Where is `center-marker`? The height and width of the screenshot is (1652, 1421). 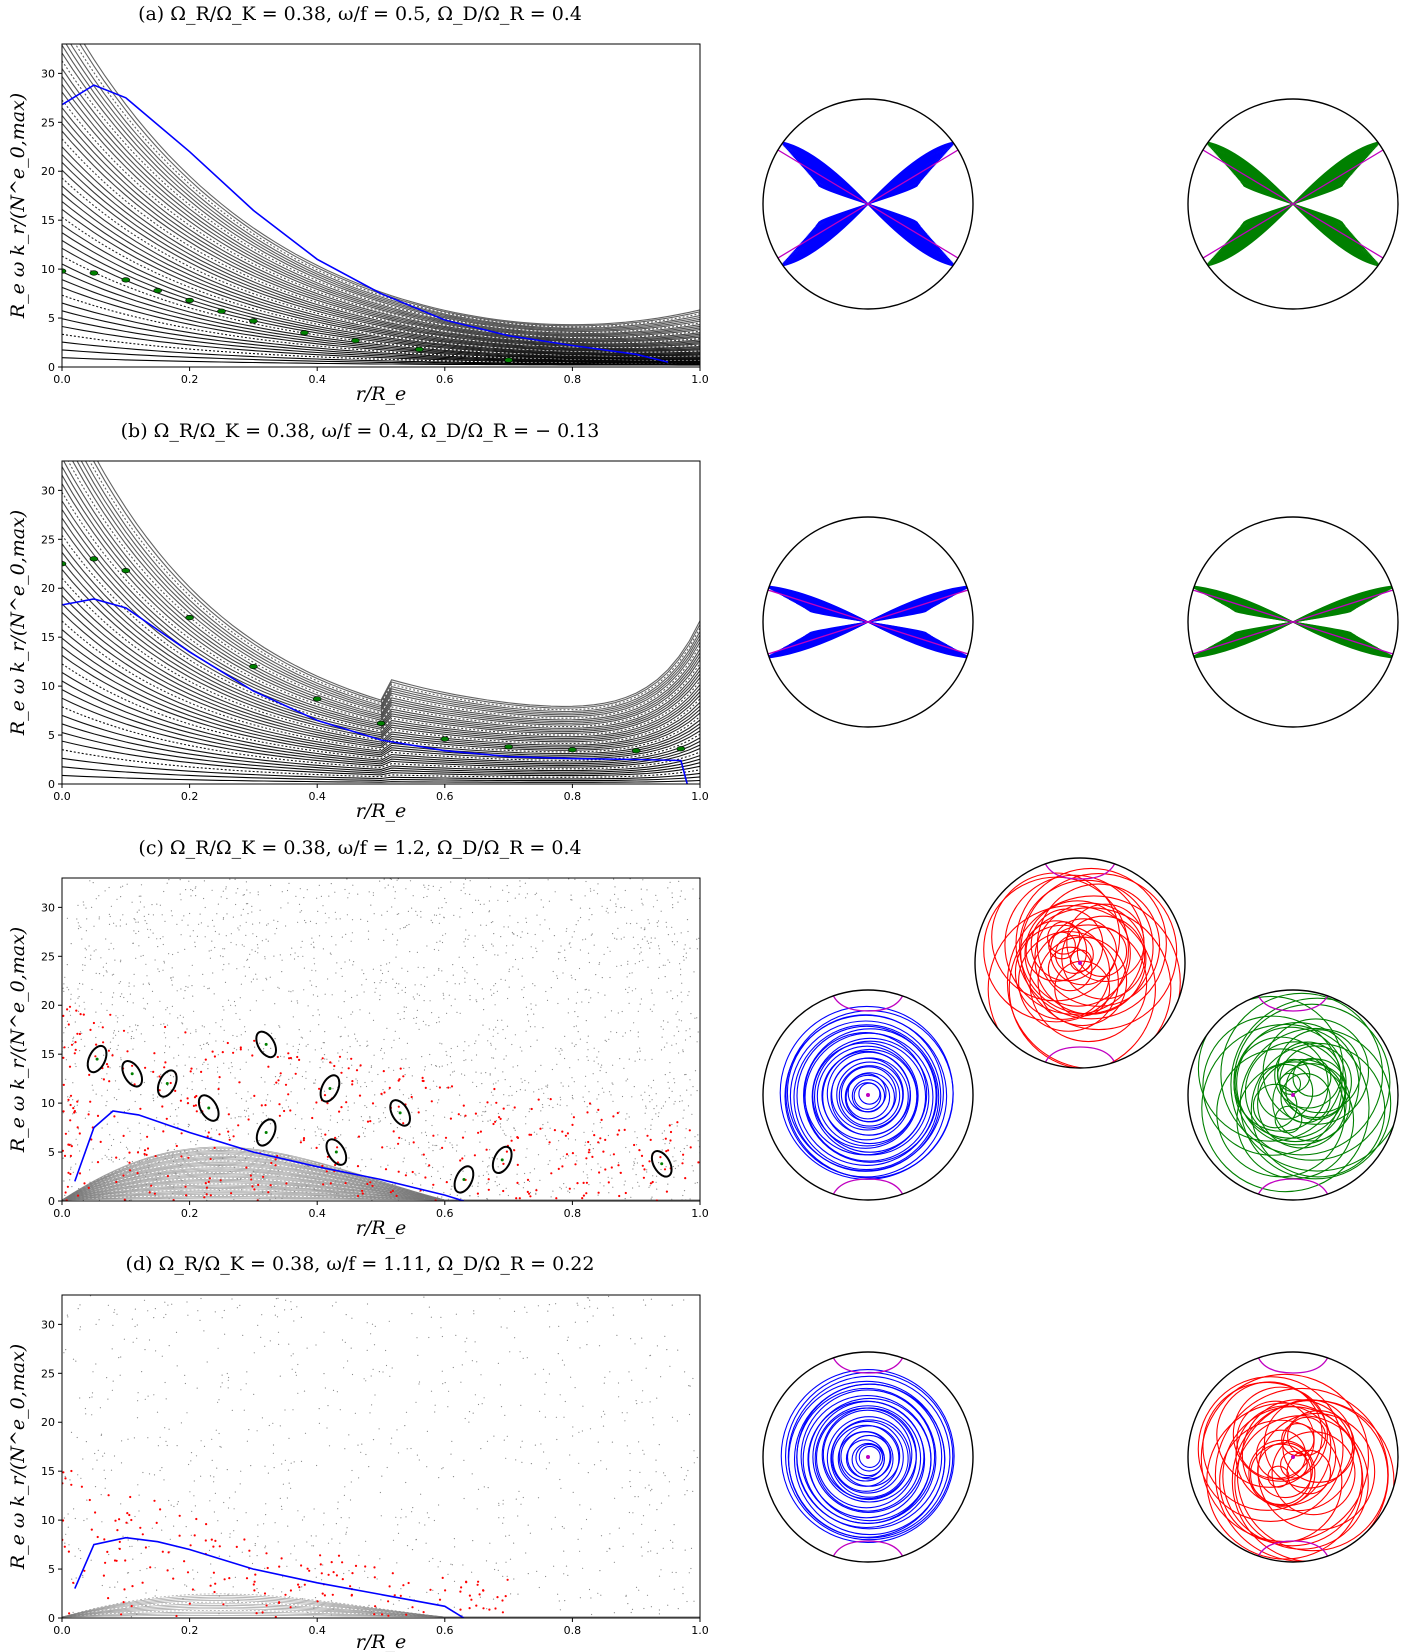 center-marker is located at coordinates (1080, 963).